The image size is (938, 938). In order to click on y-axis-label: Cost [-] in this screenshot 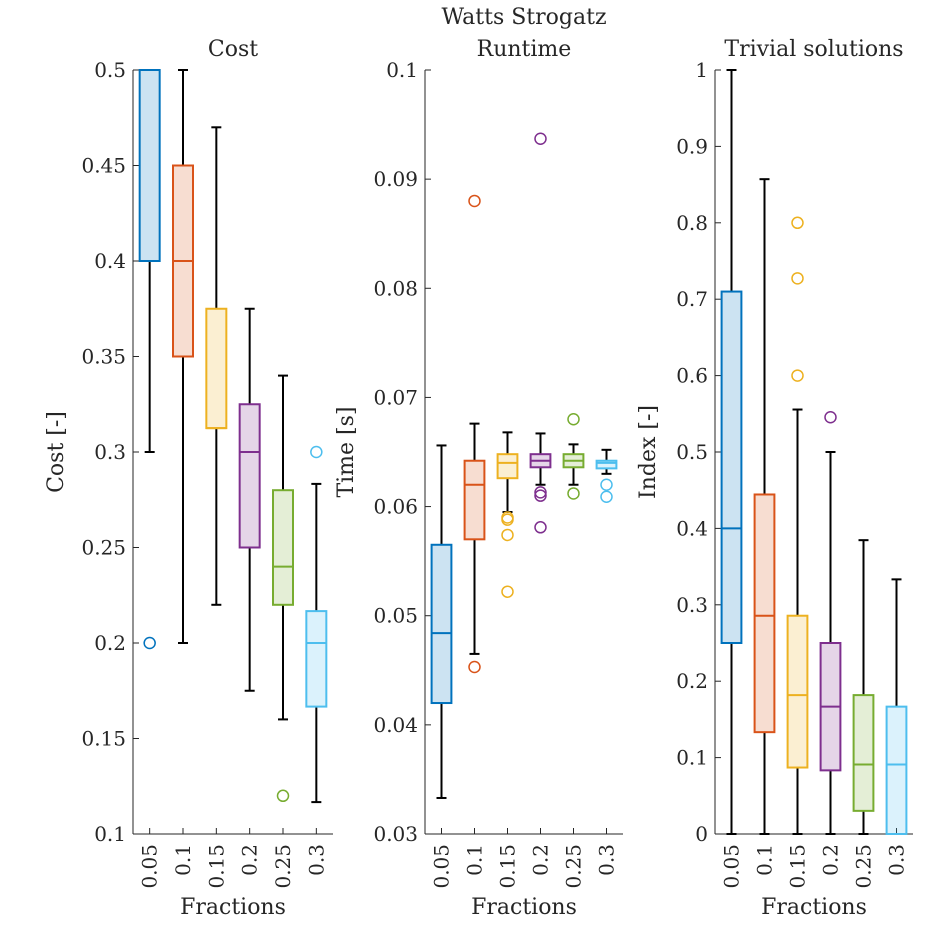, I will do `click(56, 452)`.